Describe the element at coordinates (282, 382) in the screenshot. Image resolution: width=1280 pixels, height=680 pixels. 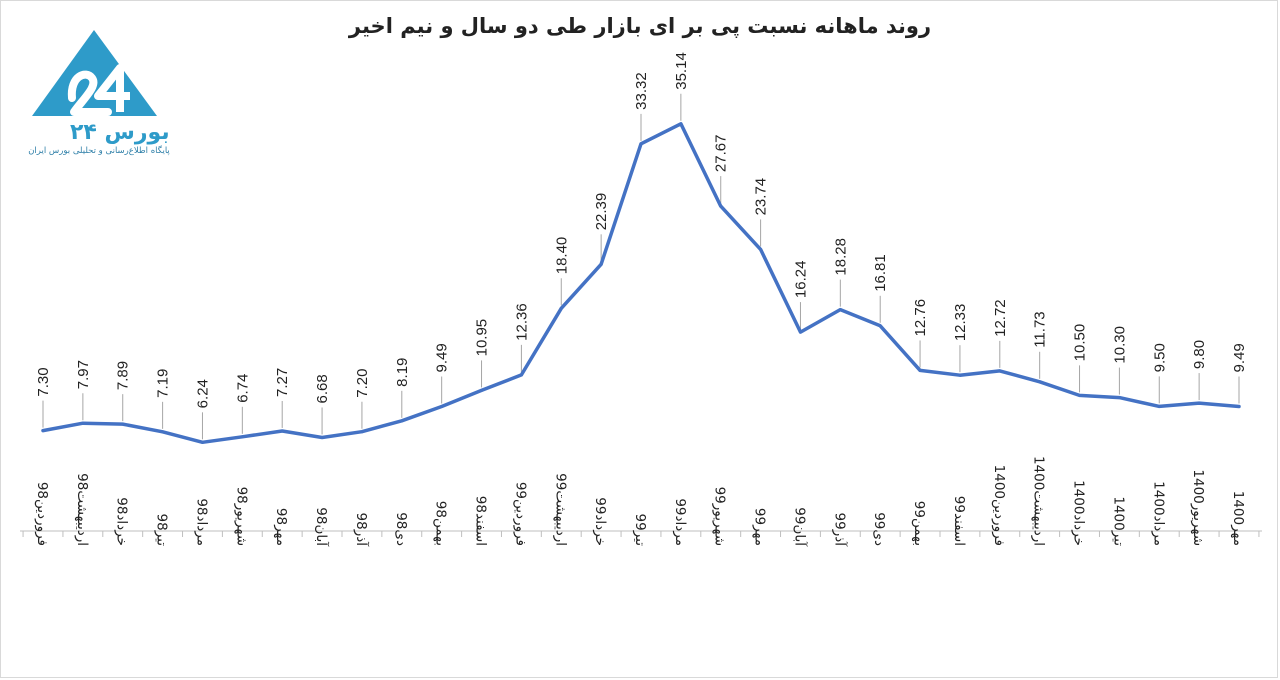
I see `data-label: 7.27` at that location.